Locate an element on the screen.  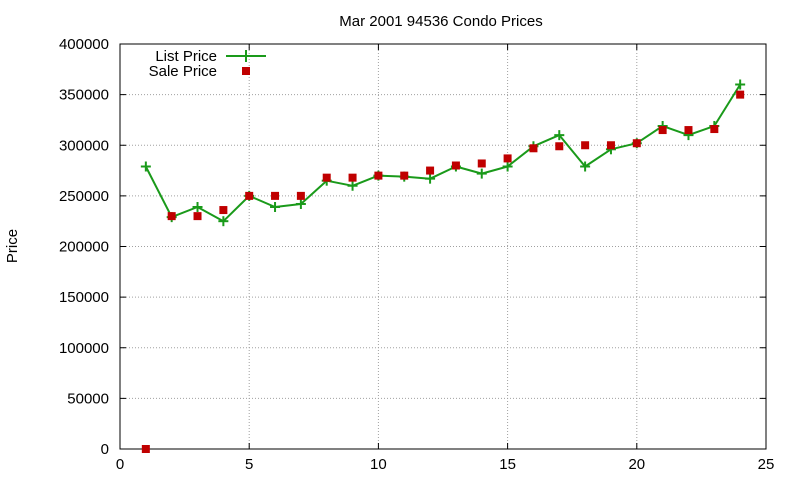
y-tick-label: 250000 is located at coordinates (84, 196).